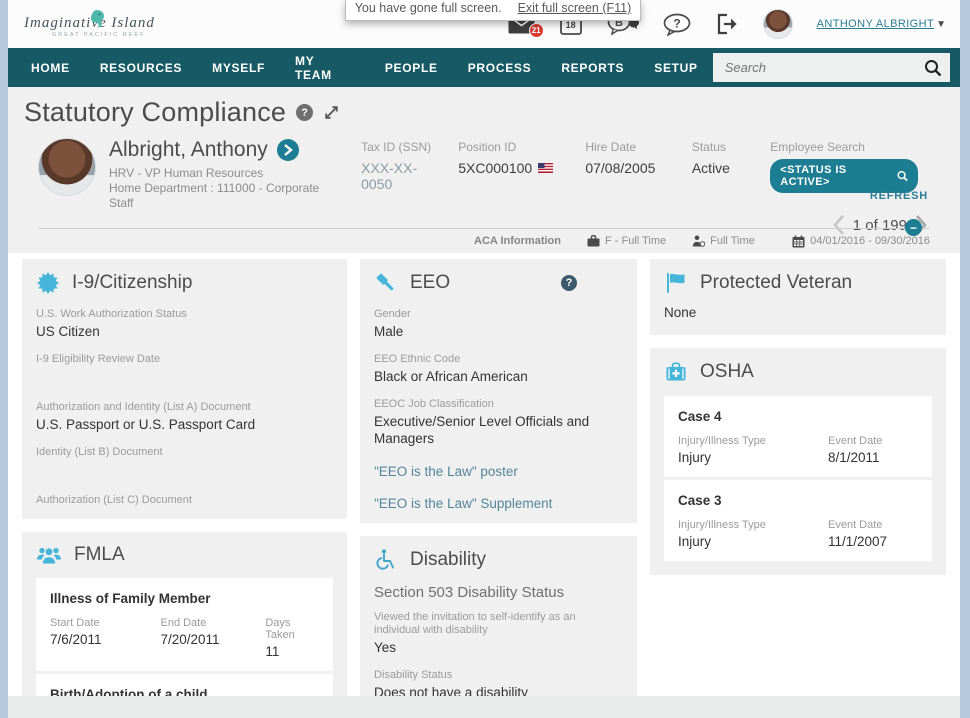 This screenshot has height=718, width=970. Describe the element at coordinates (97, 19) in the screenshot. I see `seahorse-logo-icon` at that location.